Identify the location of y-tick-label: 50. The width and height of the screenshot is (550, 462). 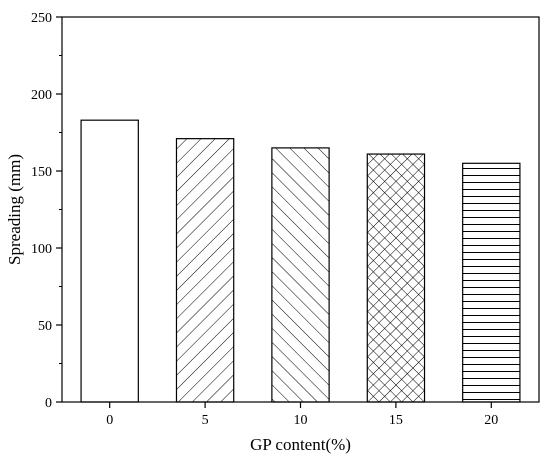
(45, 326).